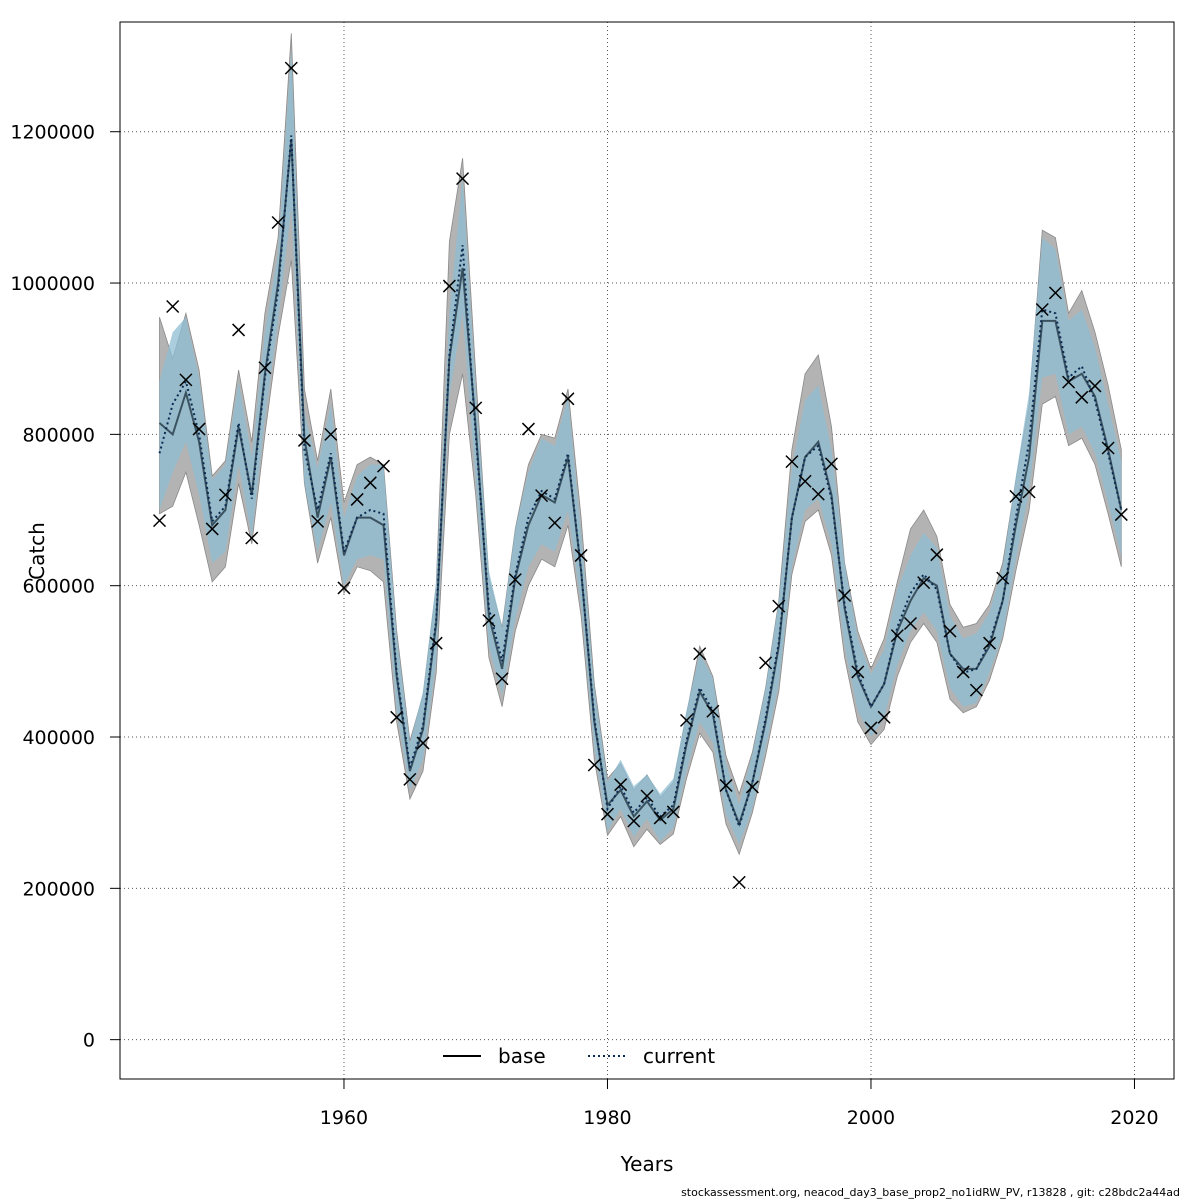 This screenshot has width=1200, height=1200. What do you see at coordinates (89, 1041) in the screenshot?
I see `y-tick-label: 0` at bounding box center [89, 1041].